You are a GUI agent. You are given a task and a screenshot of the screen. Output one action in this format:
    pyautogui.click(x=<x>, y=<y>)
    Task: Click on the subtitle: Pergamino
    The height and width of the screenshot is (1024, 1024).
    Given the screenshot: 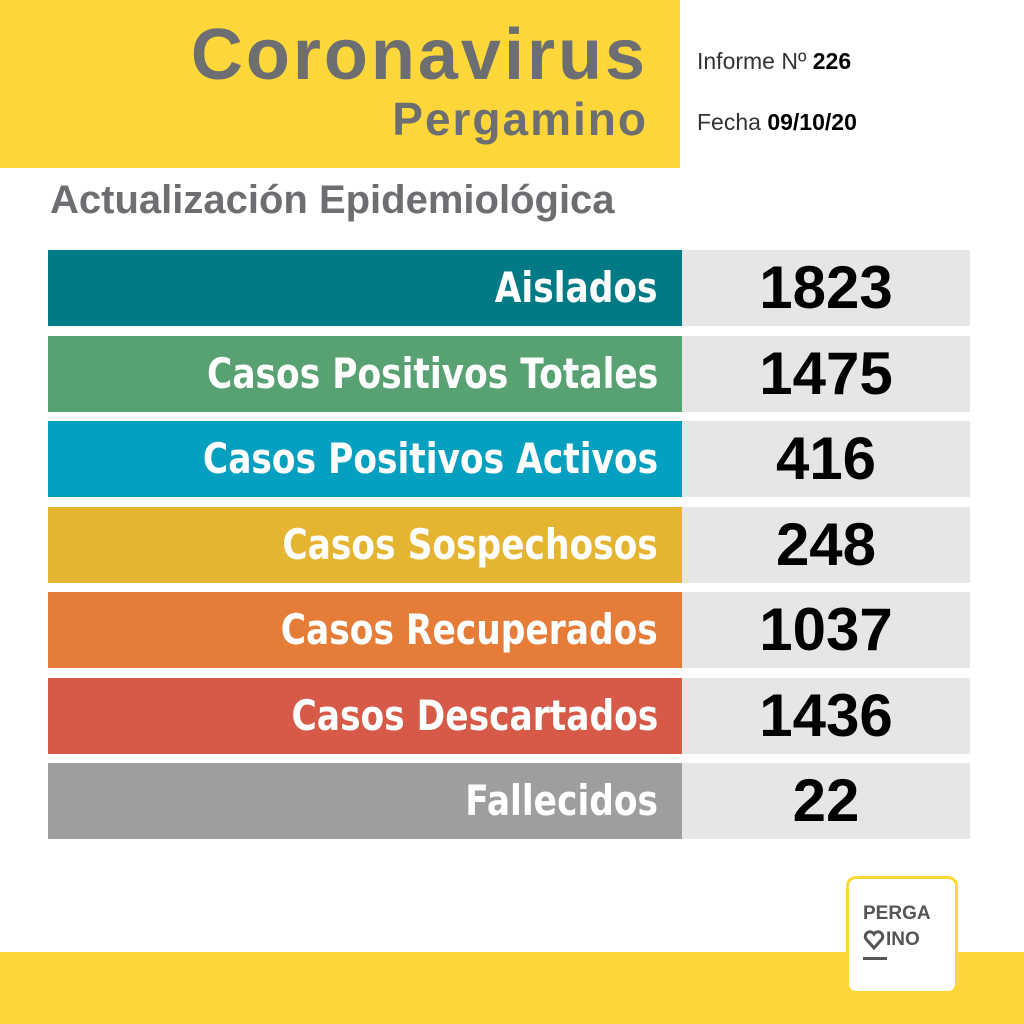 What is the action you would take?
    pyautogui.click(x=520, y=119)
    